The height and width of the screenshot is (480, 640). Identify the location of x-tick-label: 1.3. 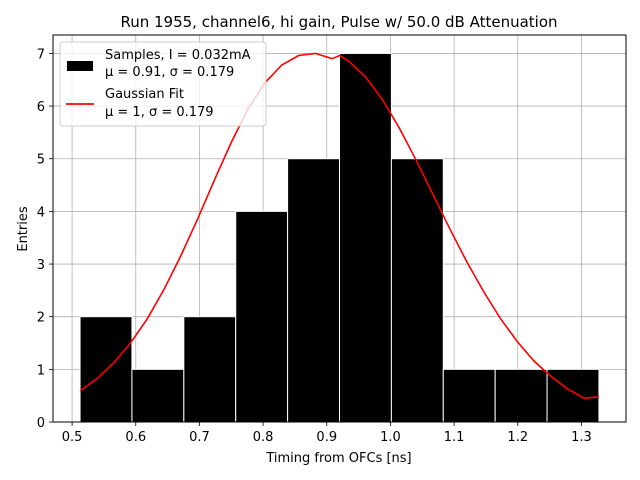
(581, 437).